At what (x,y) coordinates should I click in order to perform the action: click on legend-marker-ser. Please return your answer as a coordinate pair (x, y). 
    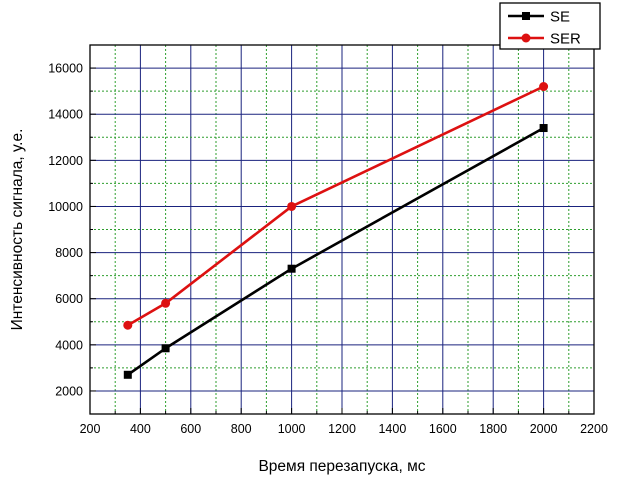
    Looking at the image, I should click on (526, 38).